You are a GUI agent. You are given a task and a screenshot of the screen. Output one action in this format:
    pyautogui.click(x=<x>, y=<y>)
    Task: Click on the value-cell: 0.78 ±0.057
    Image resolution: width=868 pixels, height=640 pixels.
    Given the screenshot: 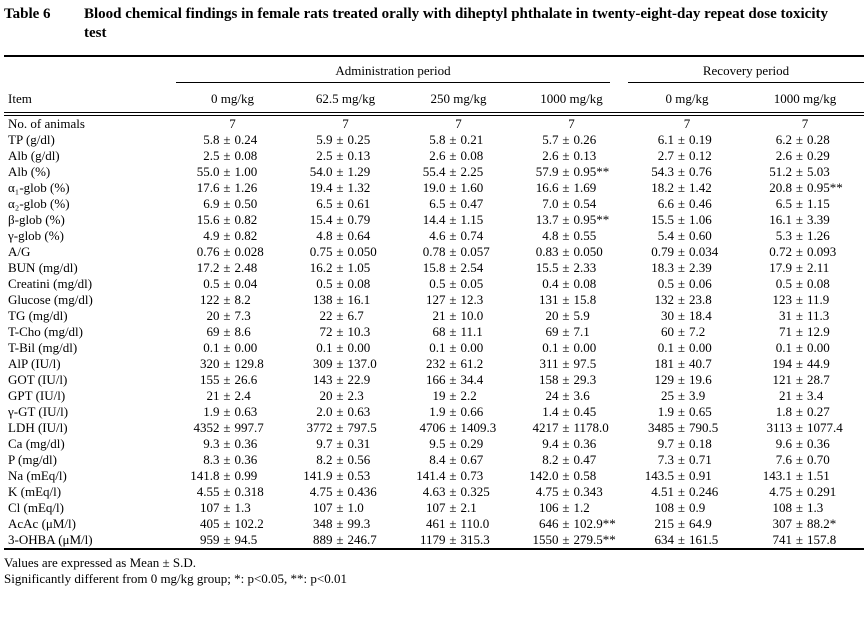 What is the action you would take?
    pyautogui.click(x=458, y=252)
    